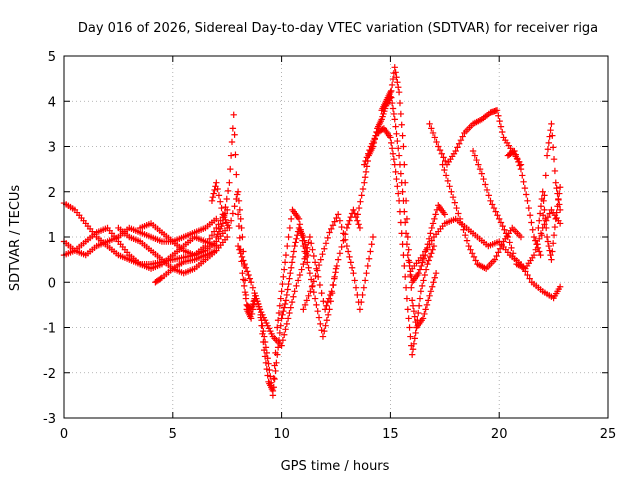  What do you see at coordinates (52, 193) in the screenshot?
I see `y-tick-label: 2` at bounding box center [52, 193].